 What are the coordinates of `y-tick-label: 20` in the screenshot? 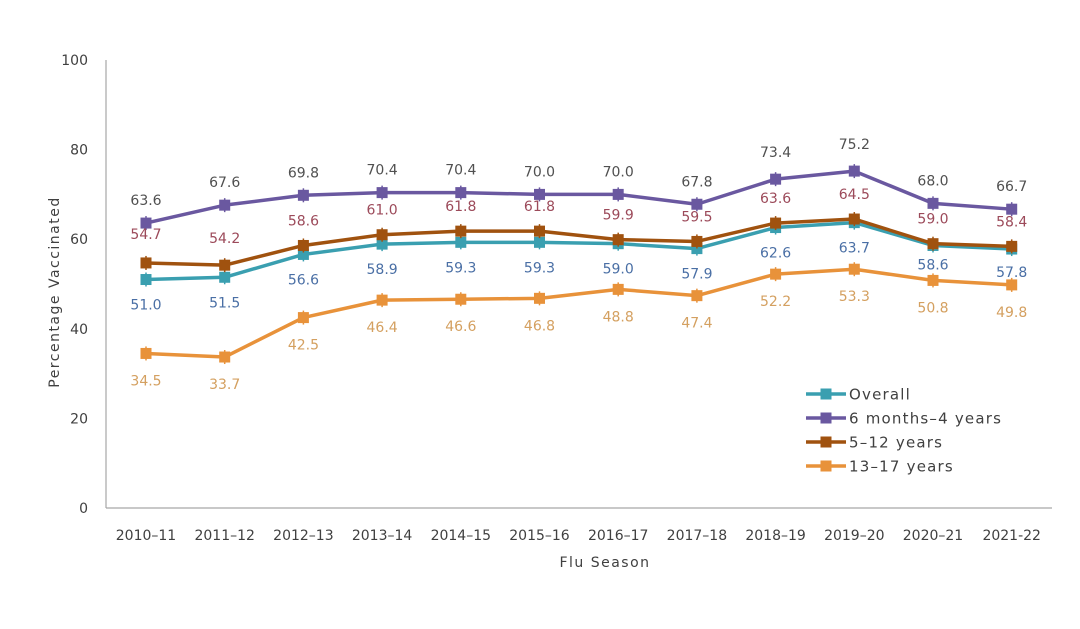 It's located at (79, 419).